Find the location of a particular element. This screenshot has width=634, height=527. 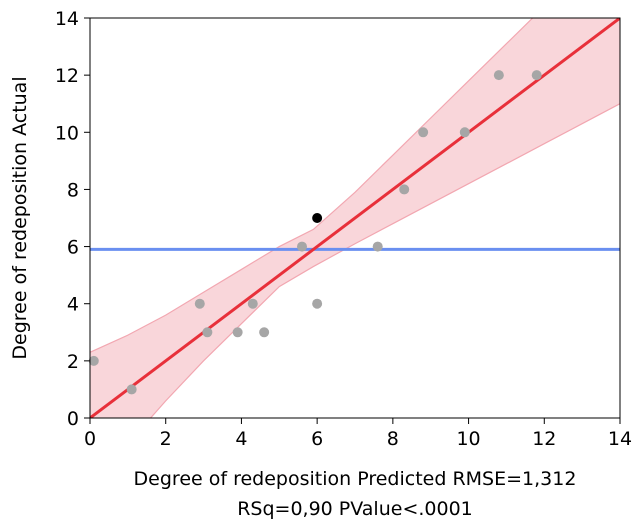

y-axis: 0 2 4 6 8 10 12 14 is located at coordinates (72, 219).